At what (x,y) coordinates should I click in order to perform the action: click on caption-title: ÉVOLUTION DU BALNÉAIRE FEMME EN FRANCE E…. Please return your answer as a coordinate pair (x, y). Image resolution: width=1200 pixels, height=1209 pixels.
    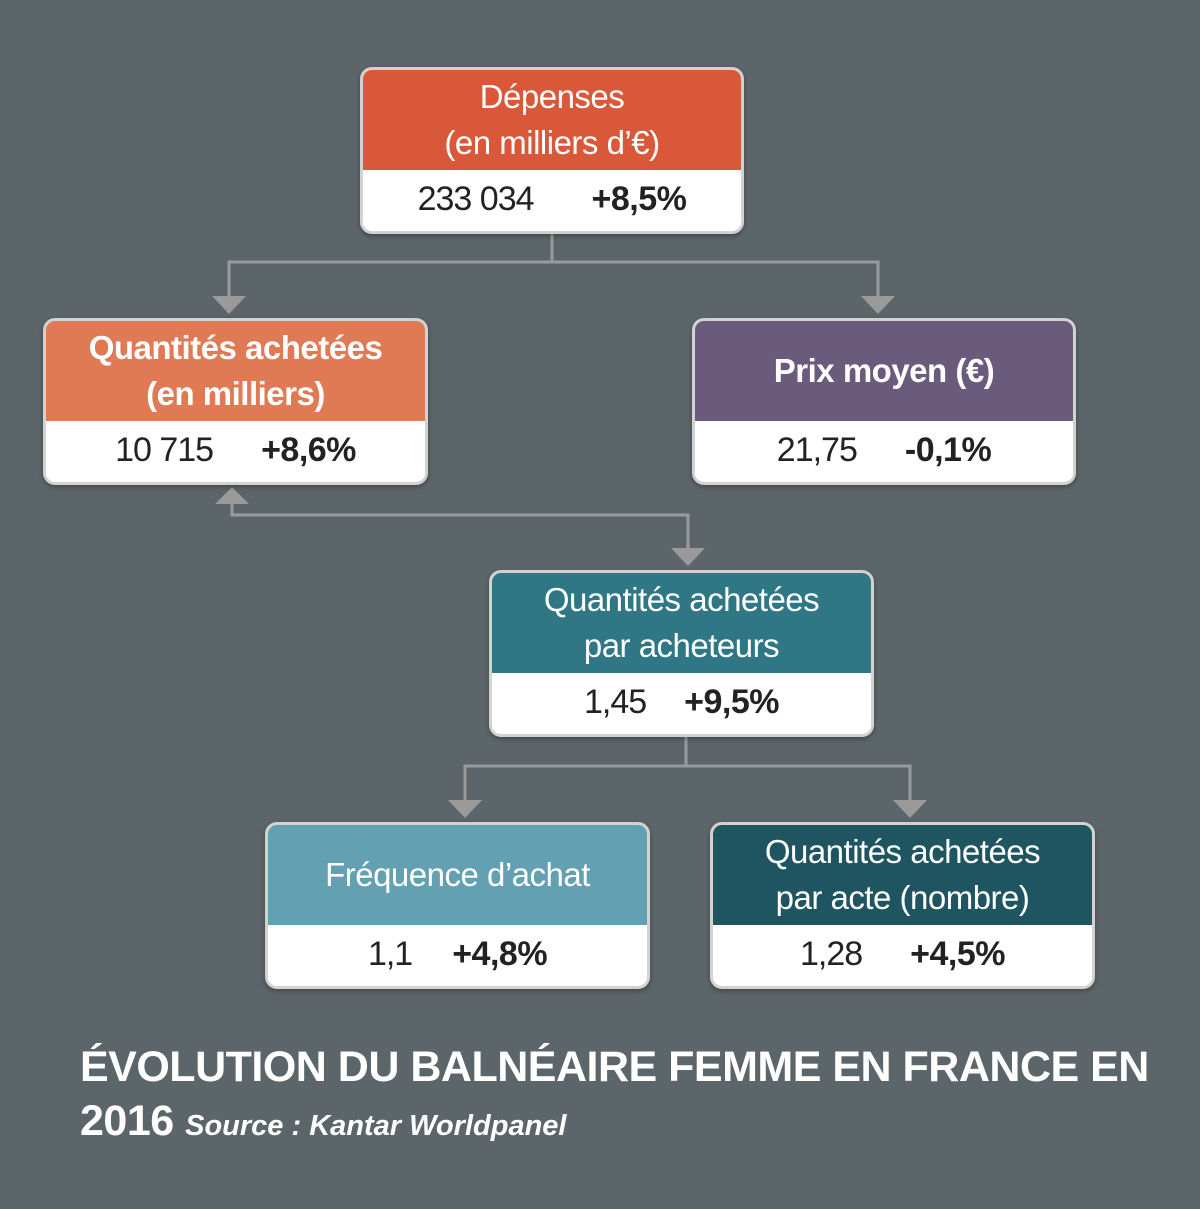
    Looking at the image, I should click on (614, 1094).